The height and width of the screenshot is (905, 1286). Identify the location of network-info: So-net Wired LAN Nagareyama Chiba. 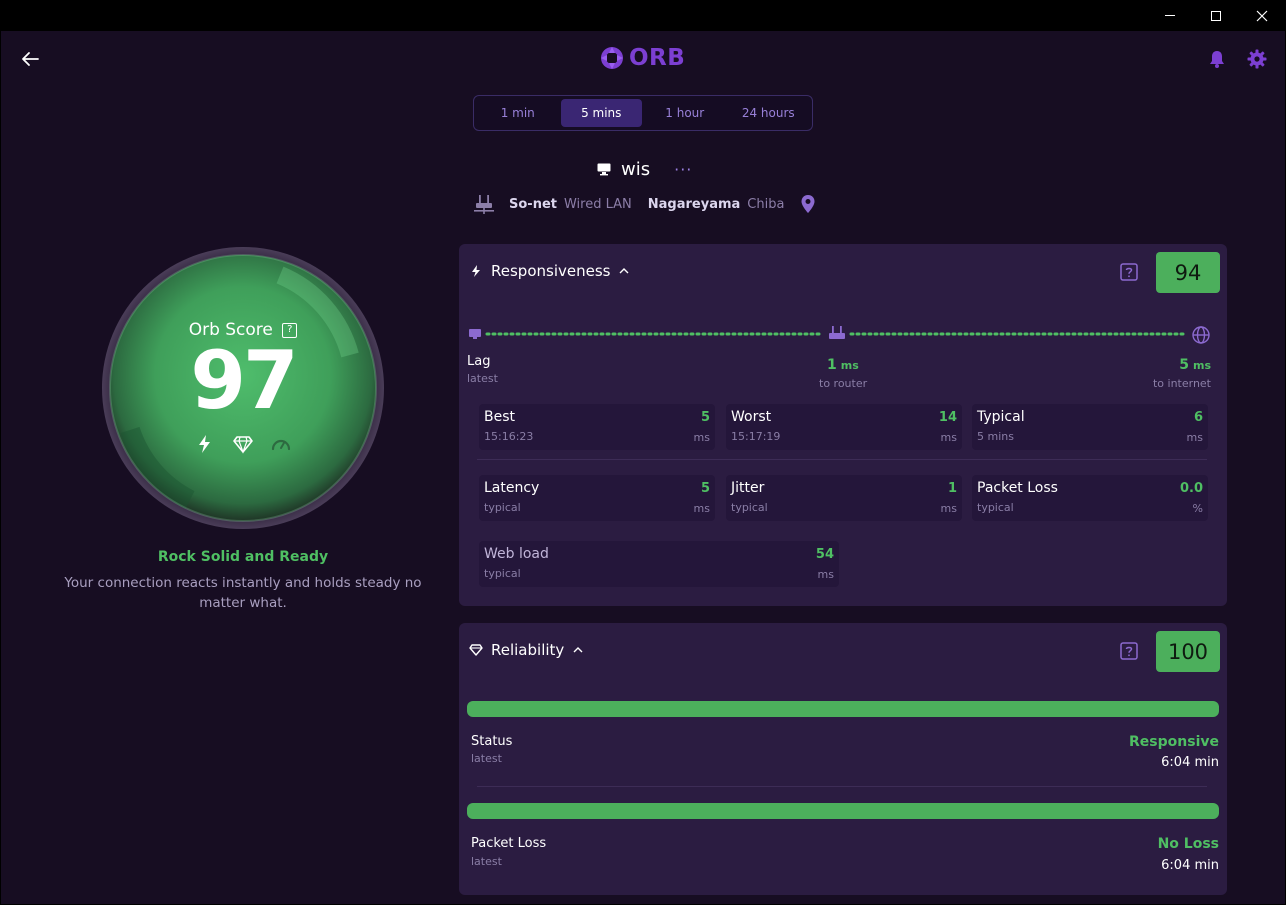
(644, 204).